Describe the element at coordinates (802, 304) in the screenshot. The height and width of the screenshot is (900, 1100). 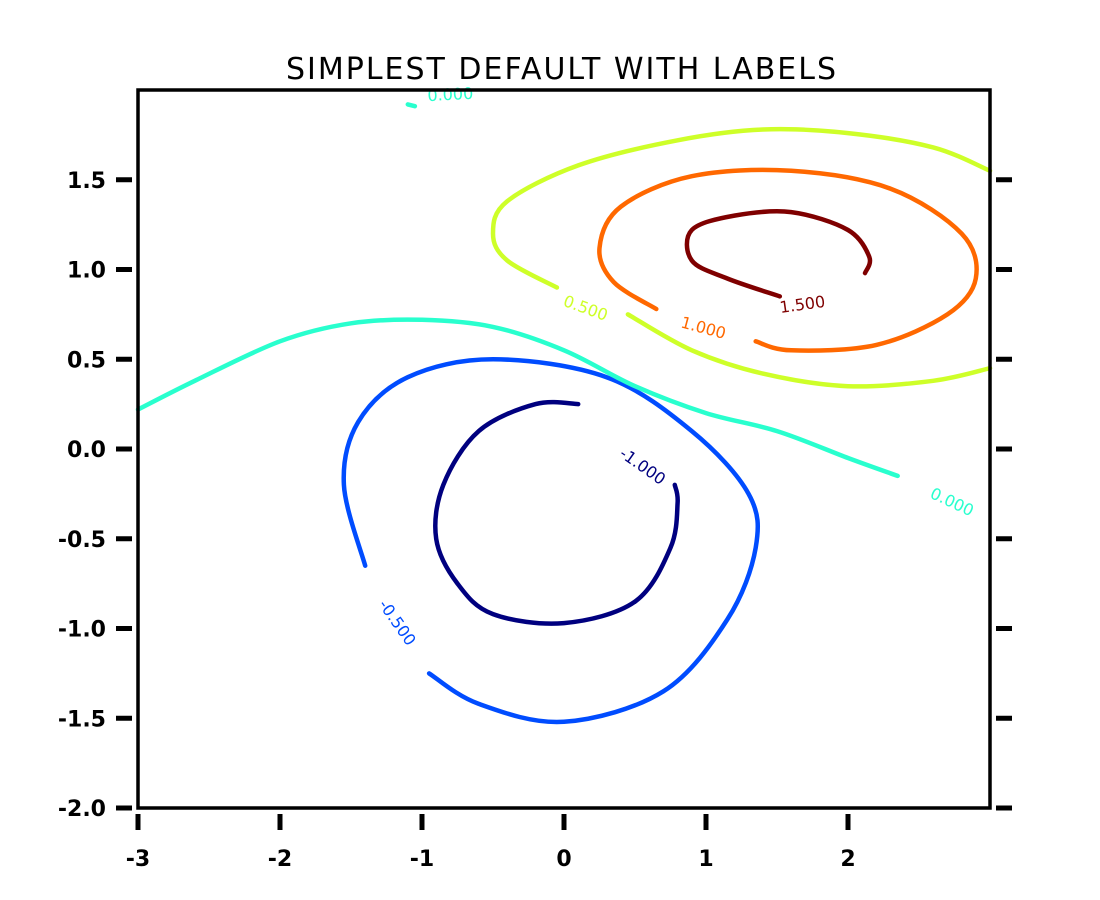
I see `contour-label-1.500: 1.500` at that location.